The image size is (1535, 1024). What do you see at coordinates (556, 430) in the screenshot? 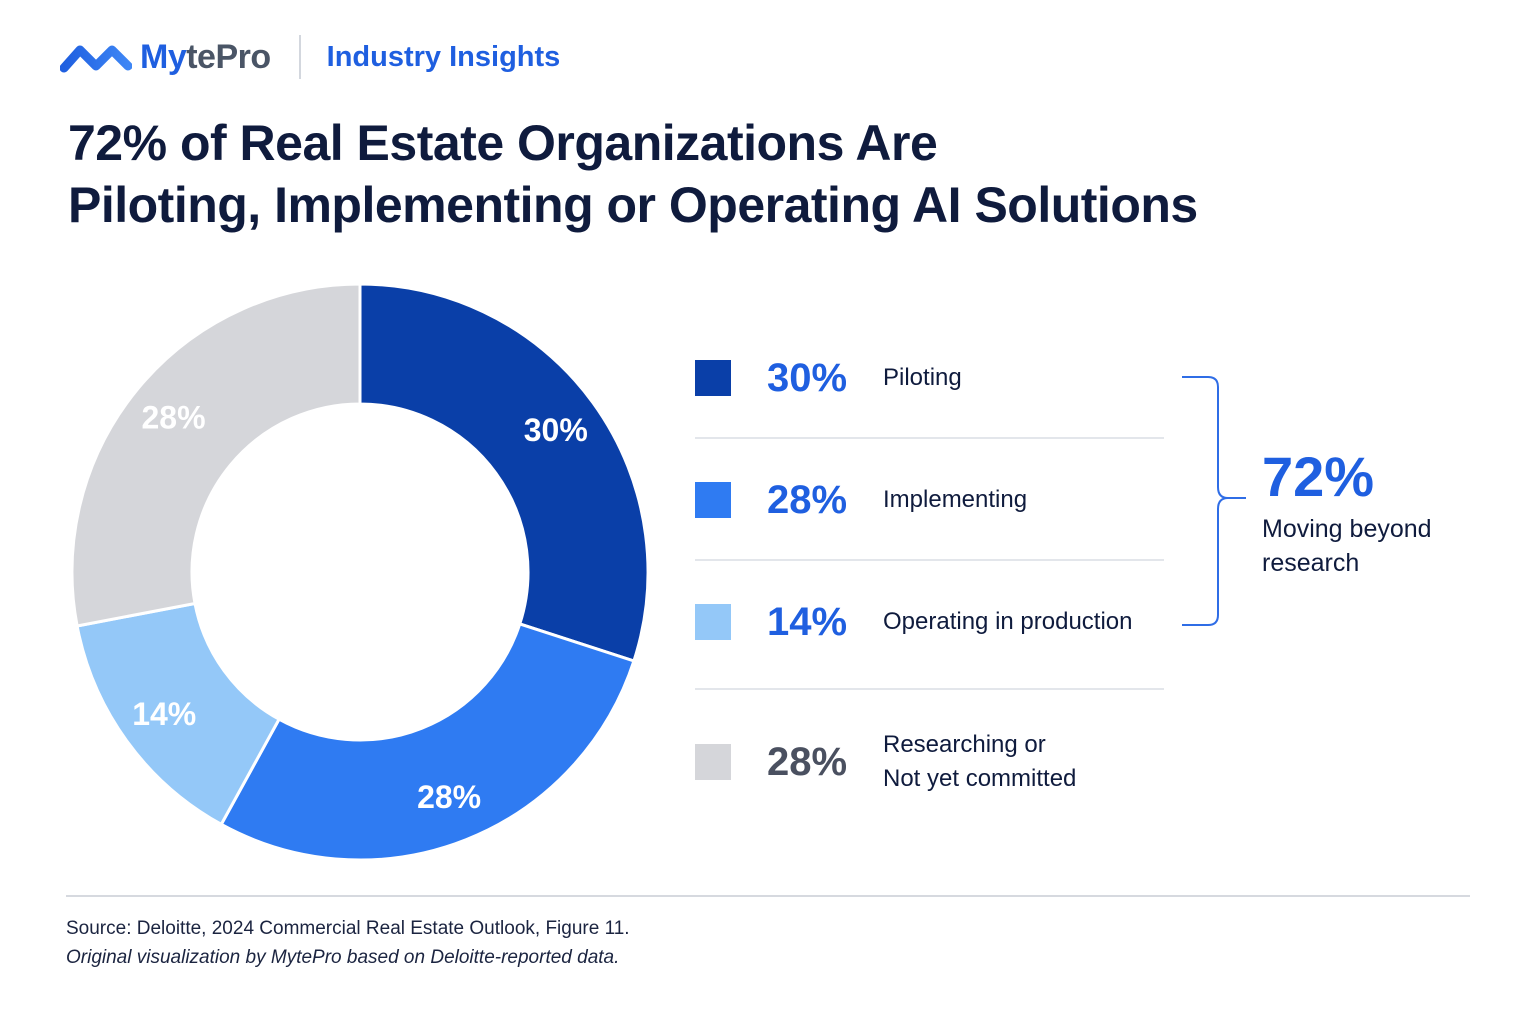
I see `donut-slice-label: 30%` at bounding box center [556, 430].